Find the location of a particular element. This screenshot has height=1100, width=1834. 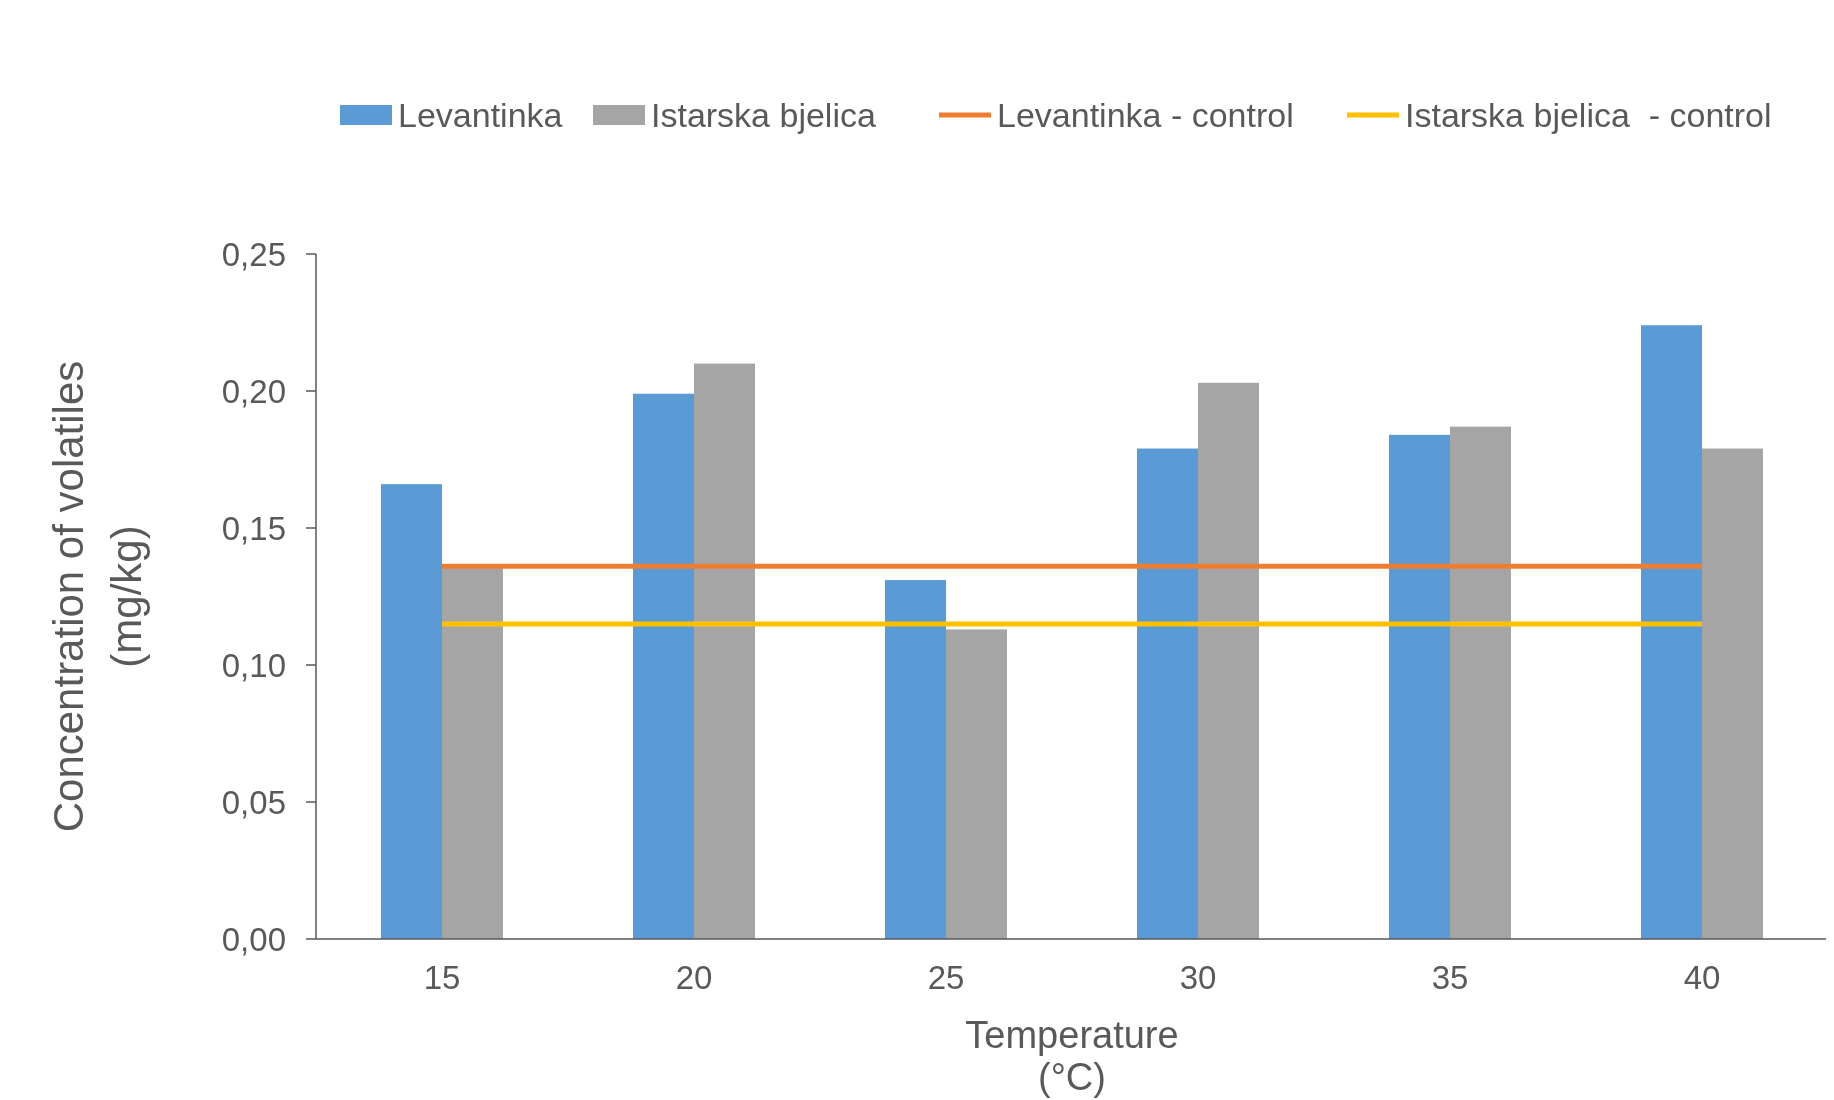

y-tick-label: 0,15 is located at coordinates (253, 528).